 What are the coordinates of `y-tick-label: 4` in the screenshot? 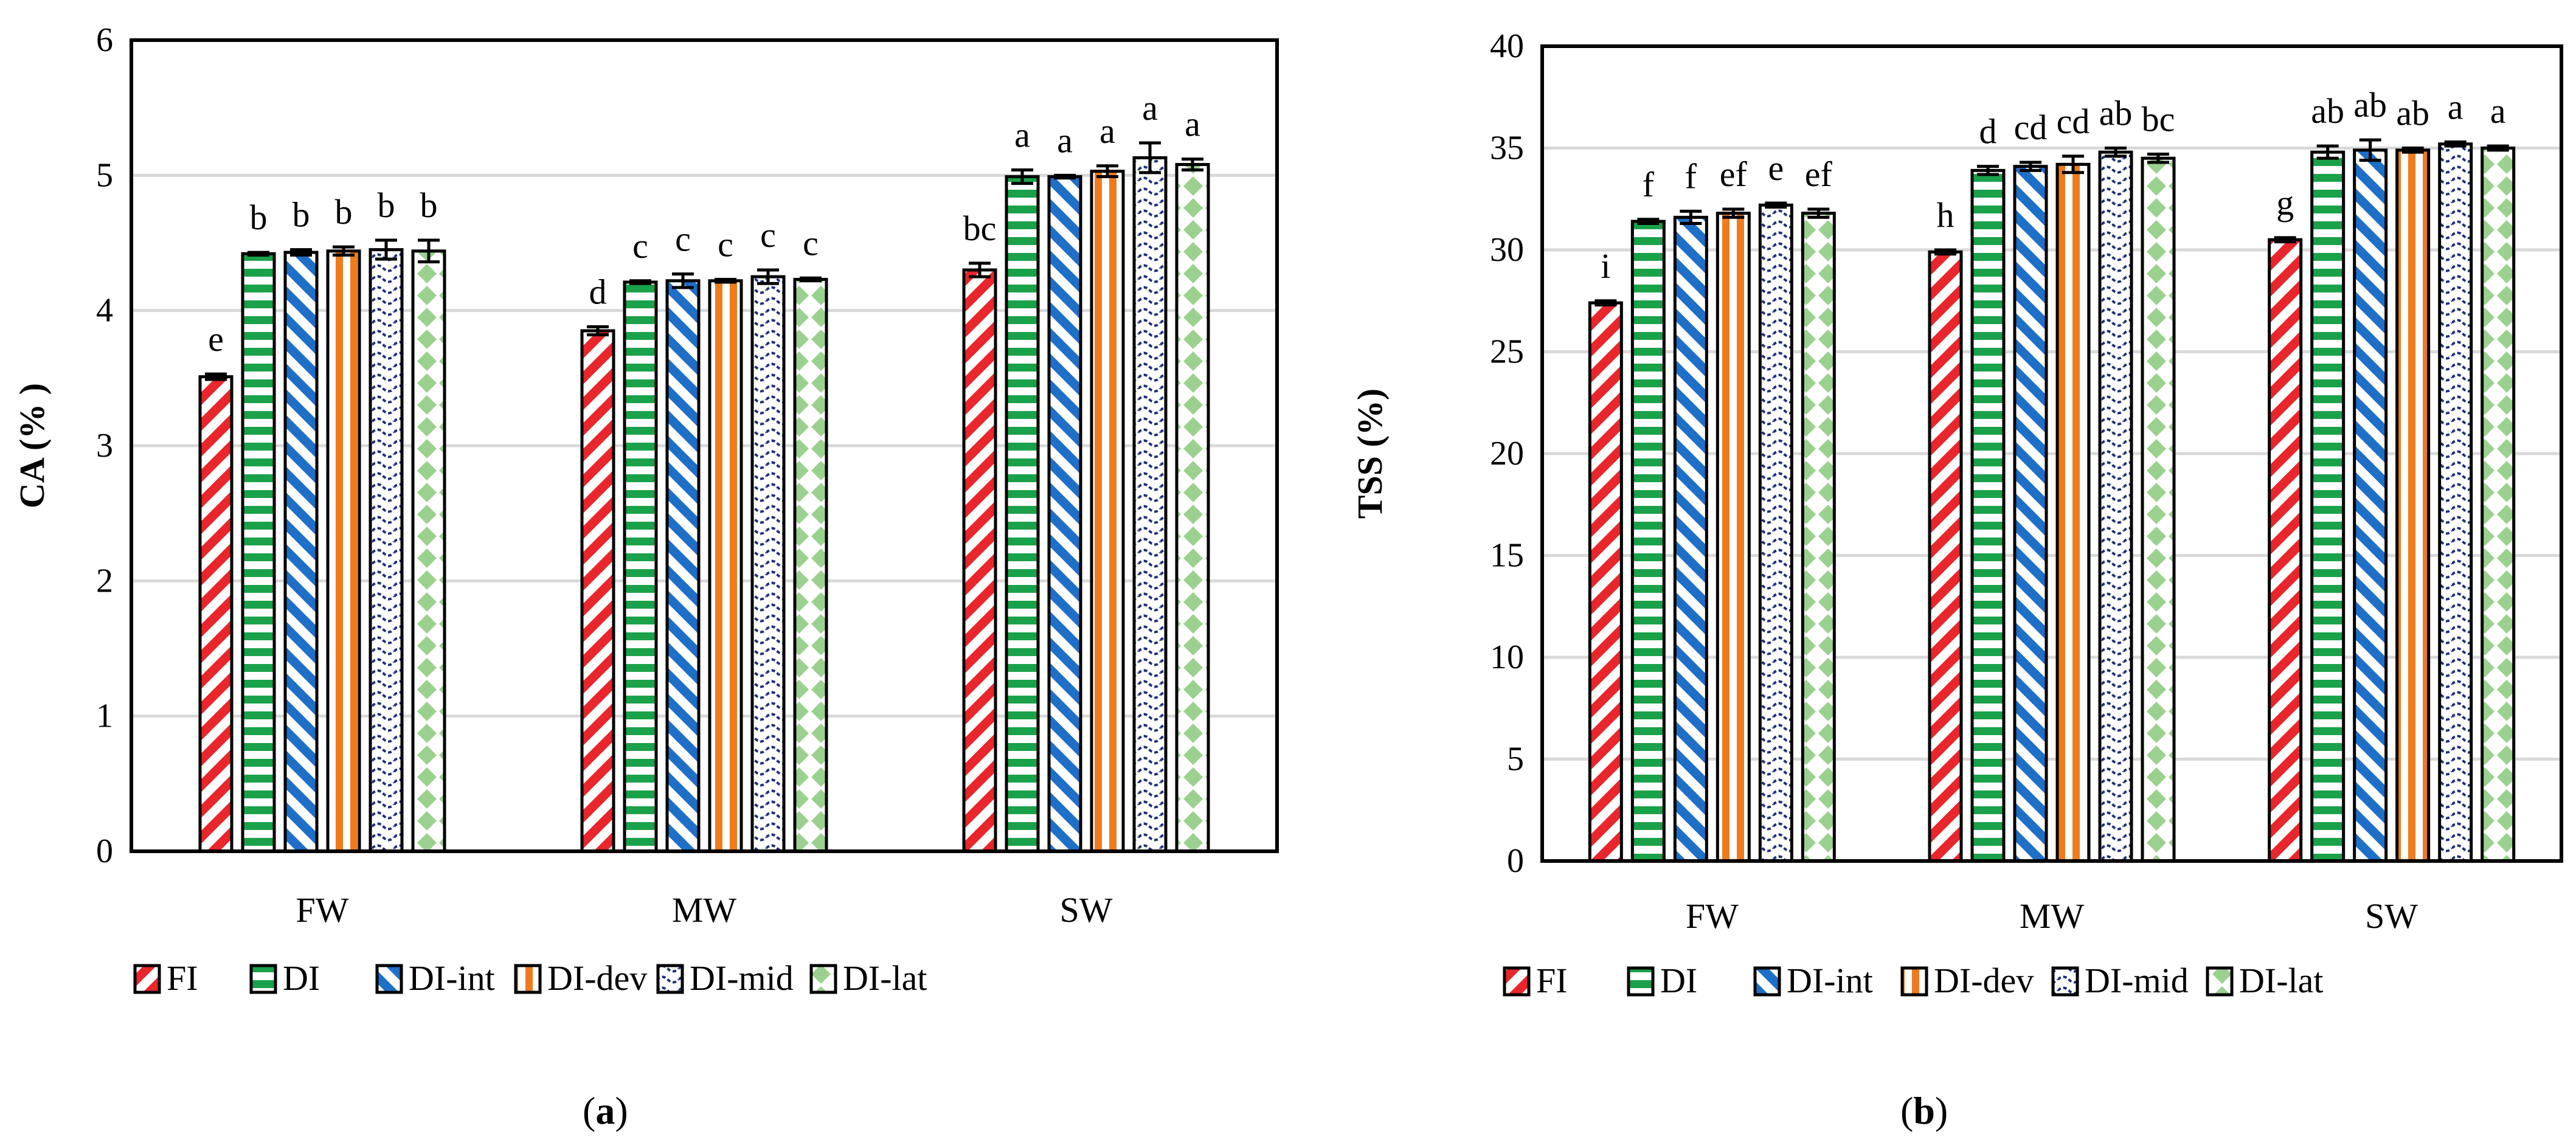 It's located at (104, 311).